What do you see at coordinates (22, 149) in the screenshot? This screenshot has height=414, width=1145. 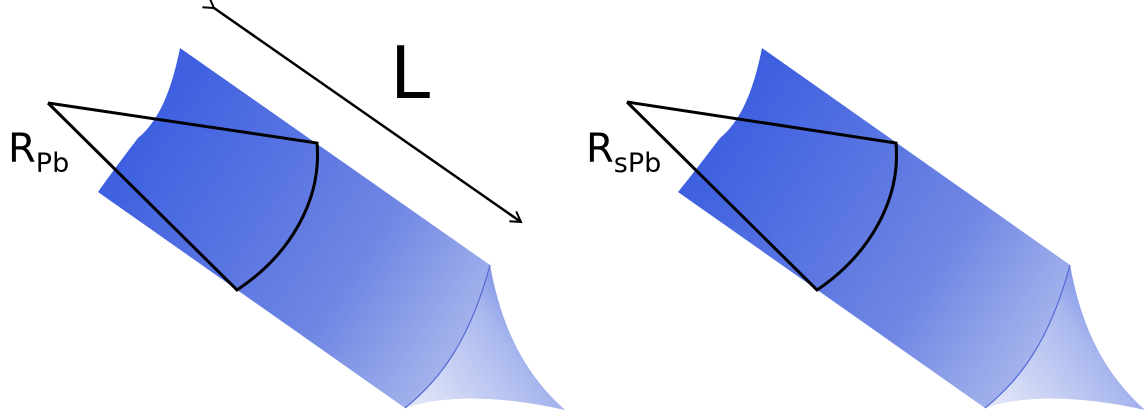 I see `left-radius-symbol: R` at bounding box center [22, 149].